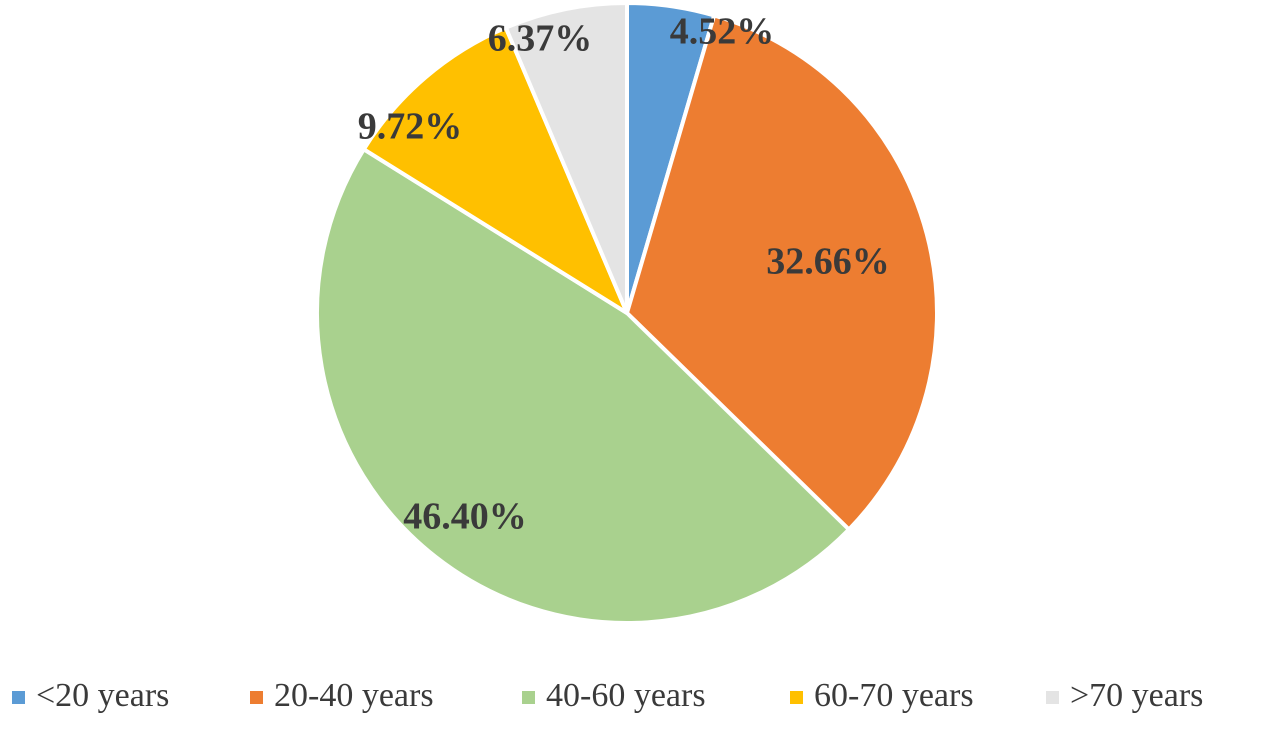 The image size is (1280, 749). Describe the element at coordinates (354, 695) in the screenshot. I see `legend-text: 20-40 years` at that location.